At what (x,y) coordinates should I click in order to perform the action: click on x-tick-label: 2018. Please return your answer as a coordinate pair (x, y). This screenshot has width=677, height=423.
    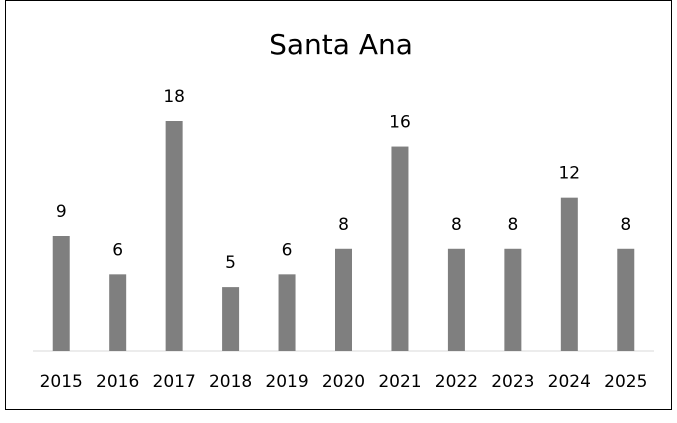
    Looking at the image, I should click on (230, 382).